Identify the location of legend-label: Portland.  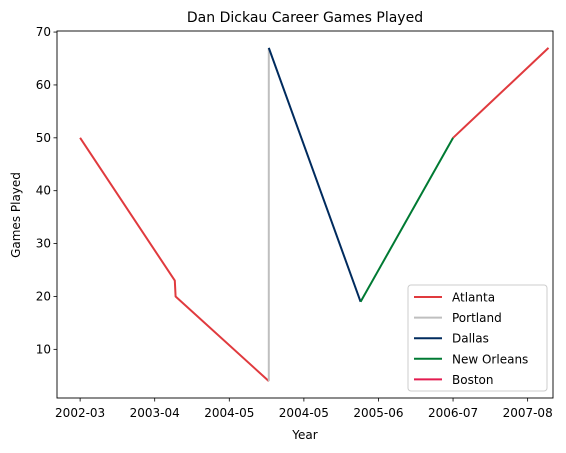
(477, 318).